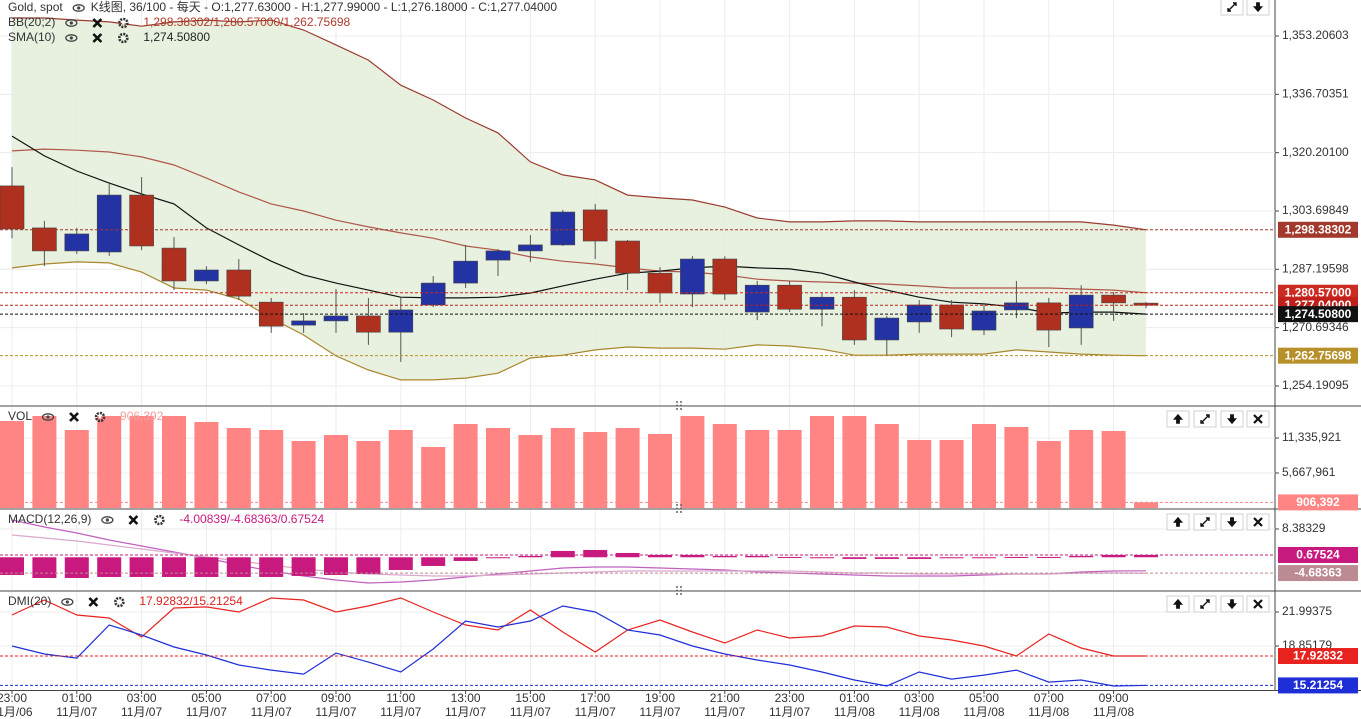 Image resolution: width=1361 pixels, height=719 pixels. Describe the element at coordinates (1315, 385) in the screenshot. I see `y-tick-label: 1,254.19095` at that location.